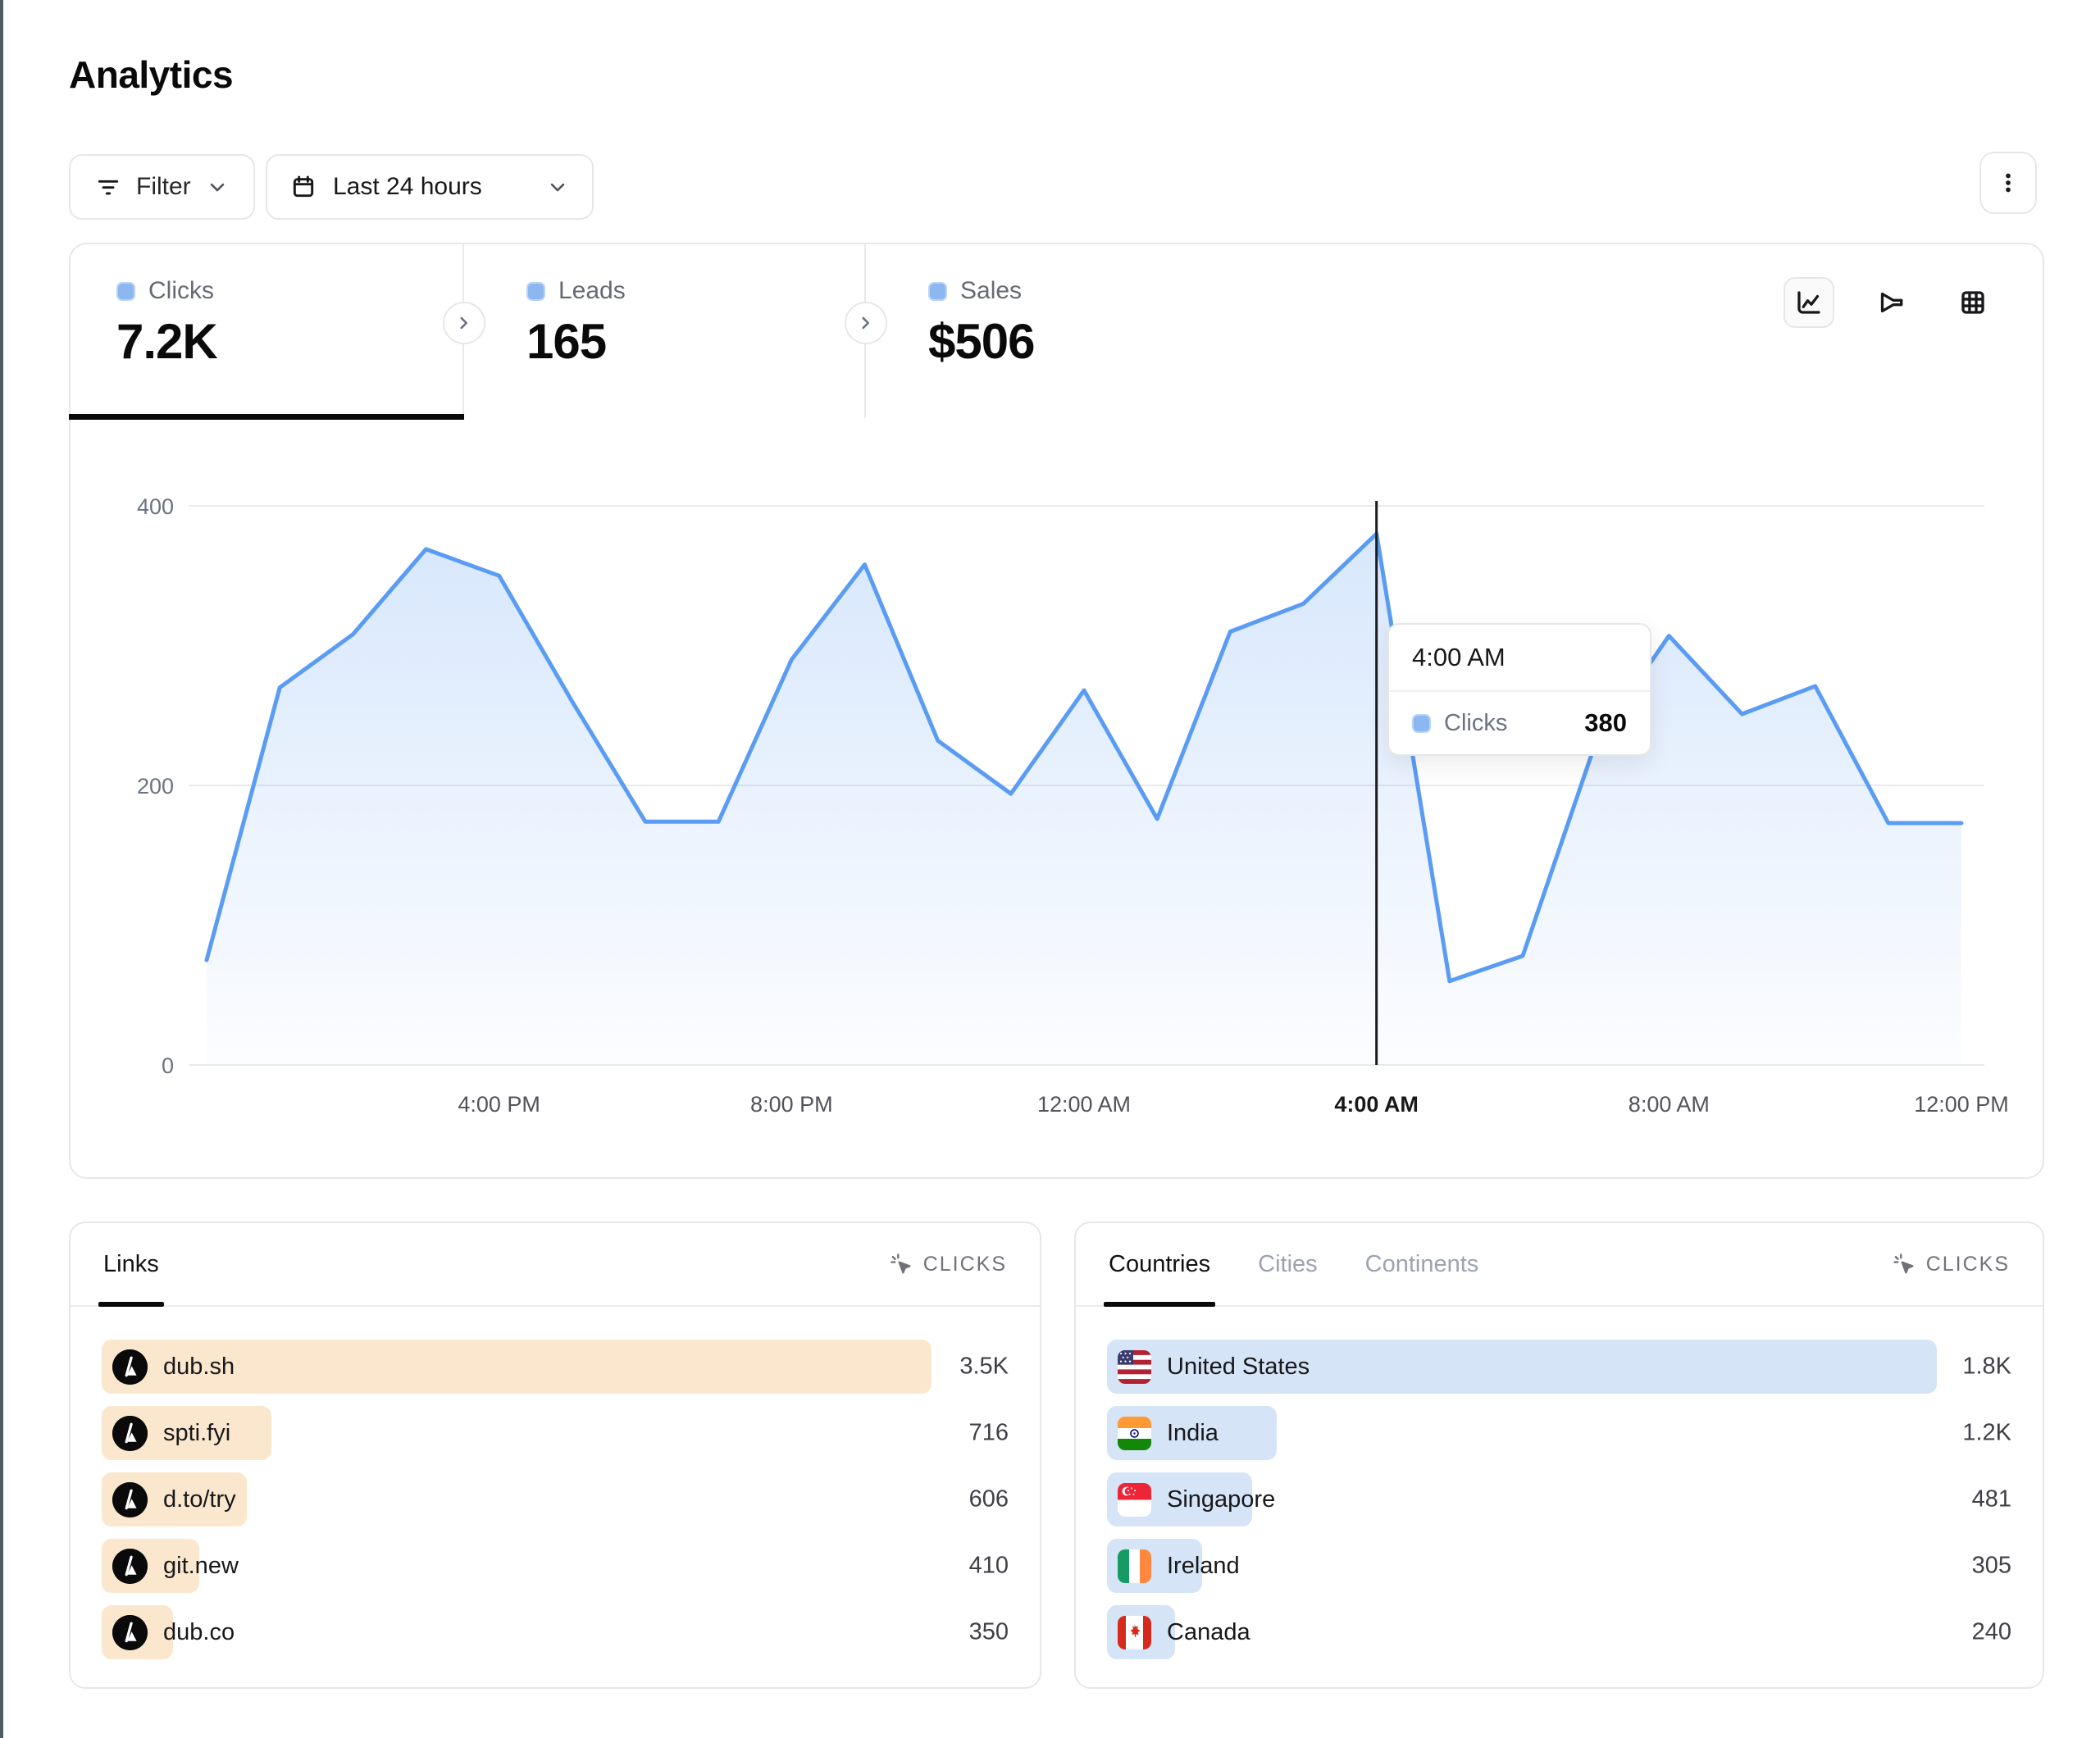 Image resolution: width=2100 pixels, height=1738 pixels. I want to click on stat-tab-leads: Leads 165, so click(665, 331).